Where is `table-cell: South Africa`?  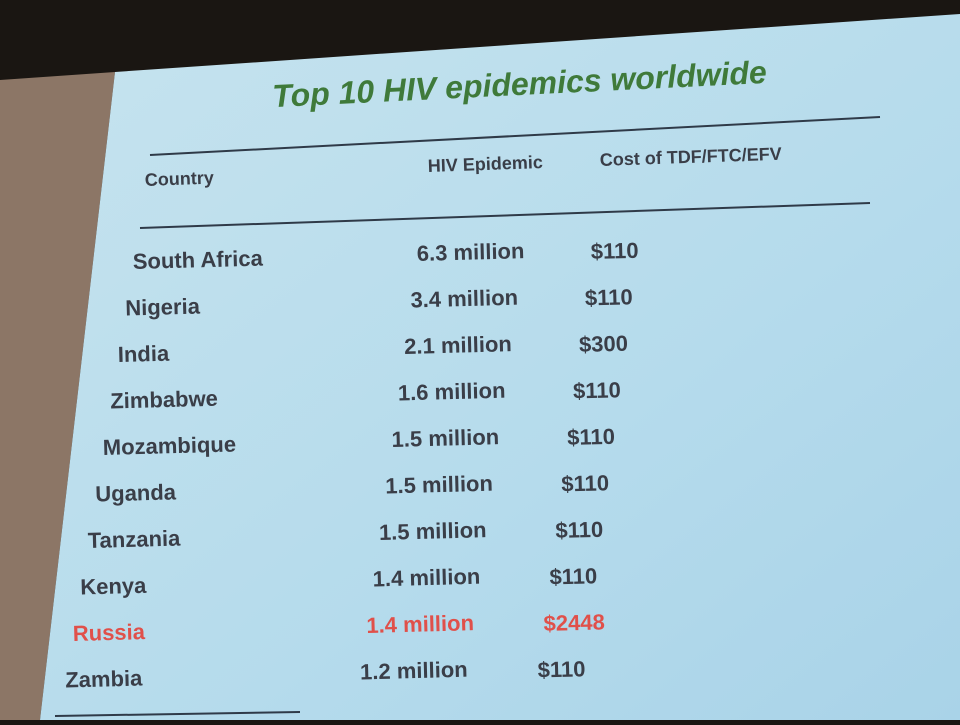 table-cell: South Africa is located at coordinates (197, 260).